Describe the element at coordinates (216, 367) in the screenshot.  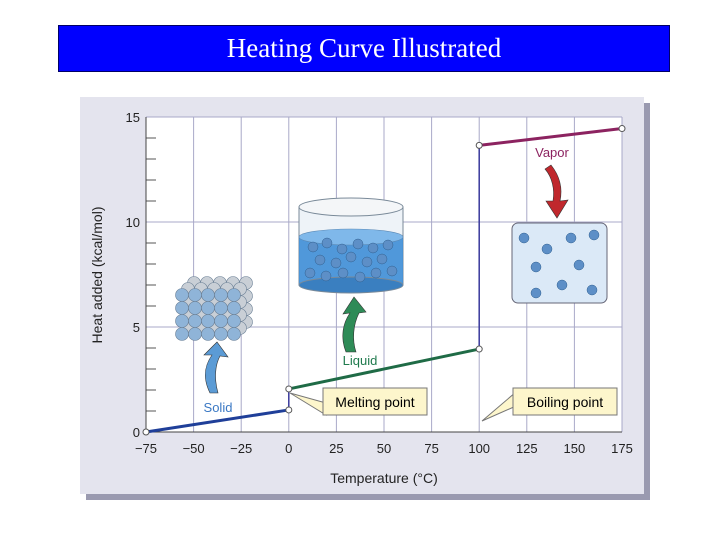
I see `solid-arrow` at that location.